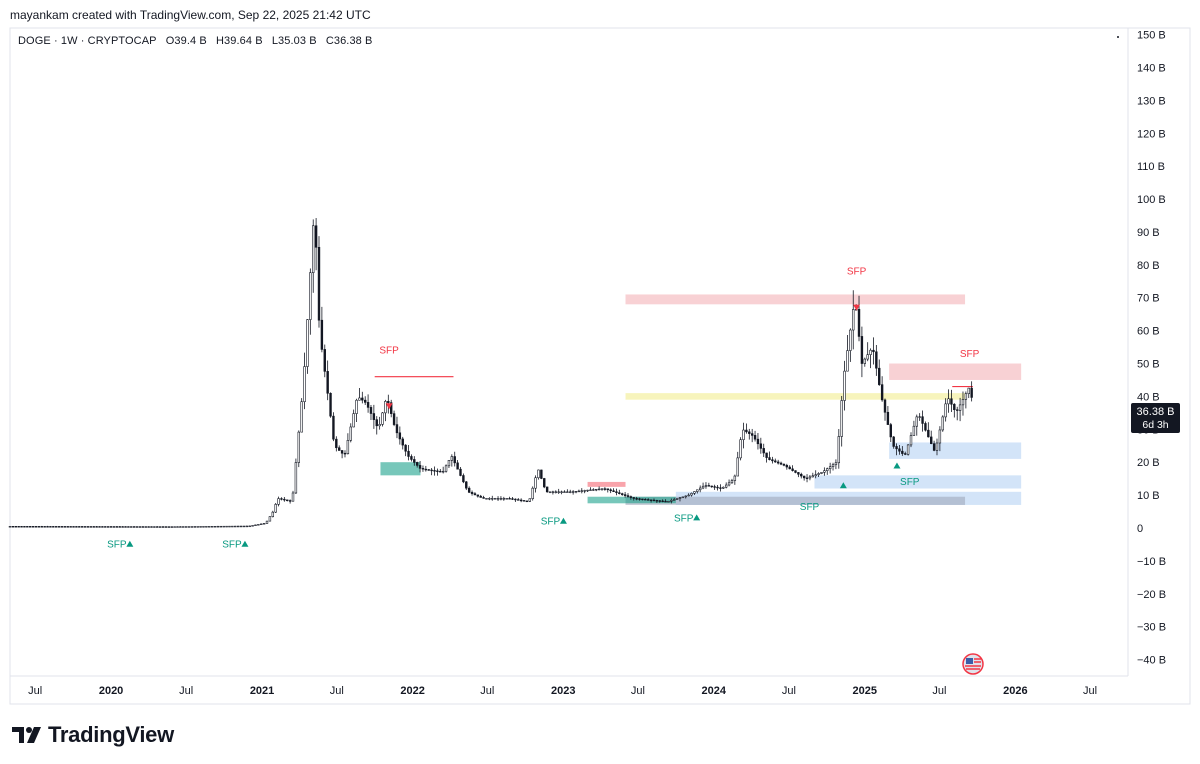  Describe the element at coordinates (1151, 628) in the screenshot. I see `y-tick-label: −30 B` at that location.